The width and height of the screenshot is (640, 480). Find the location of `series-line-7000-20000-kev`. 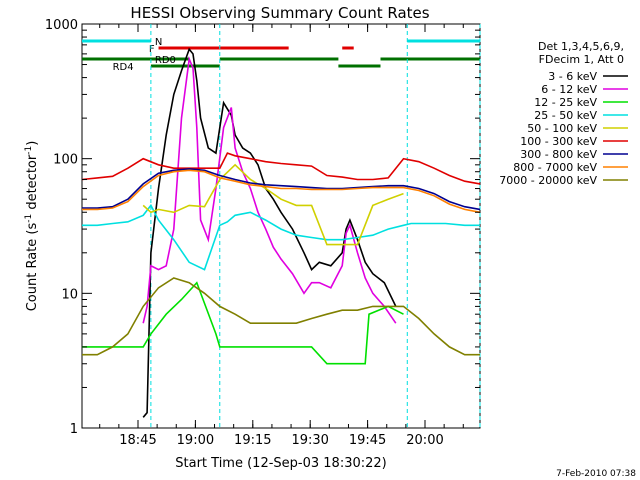

series-line-7000-20000-kev is located at coordinates (281, 316).